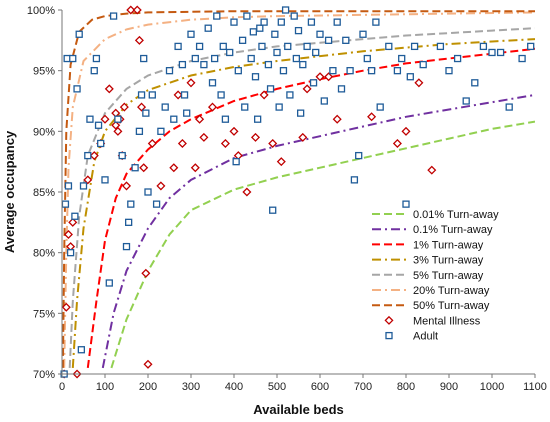 The width and height of the screenshot is (550, 422). I want to click on legend-label: 0.1% Turn-away, so click(453, 230).